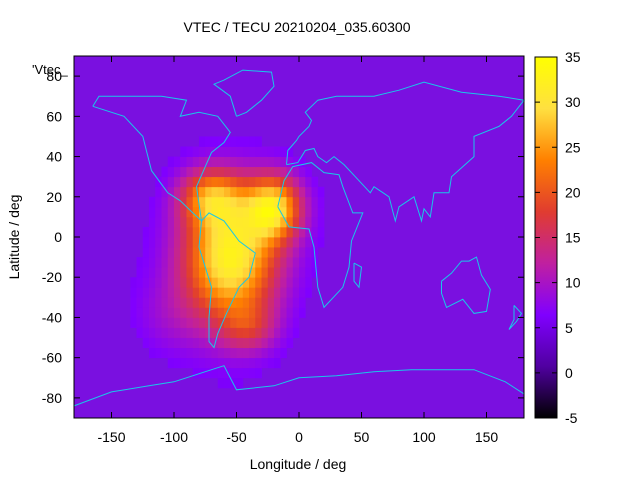  I want to click on x-axis-label: Longitude / deg, so click(298, 464).